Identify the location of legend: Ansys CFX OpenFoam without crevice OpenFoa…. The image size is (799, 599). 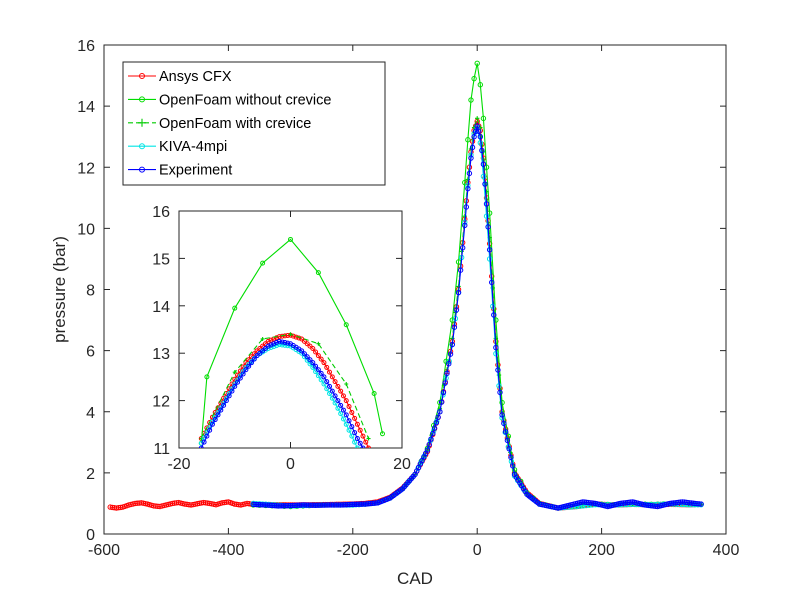
(254, 123).